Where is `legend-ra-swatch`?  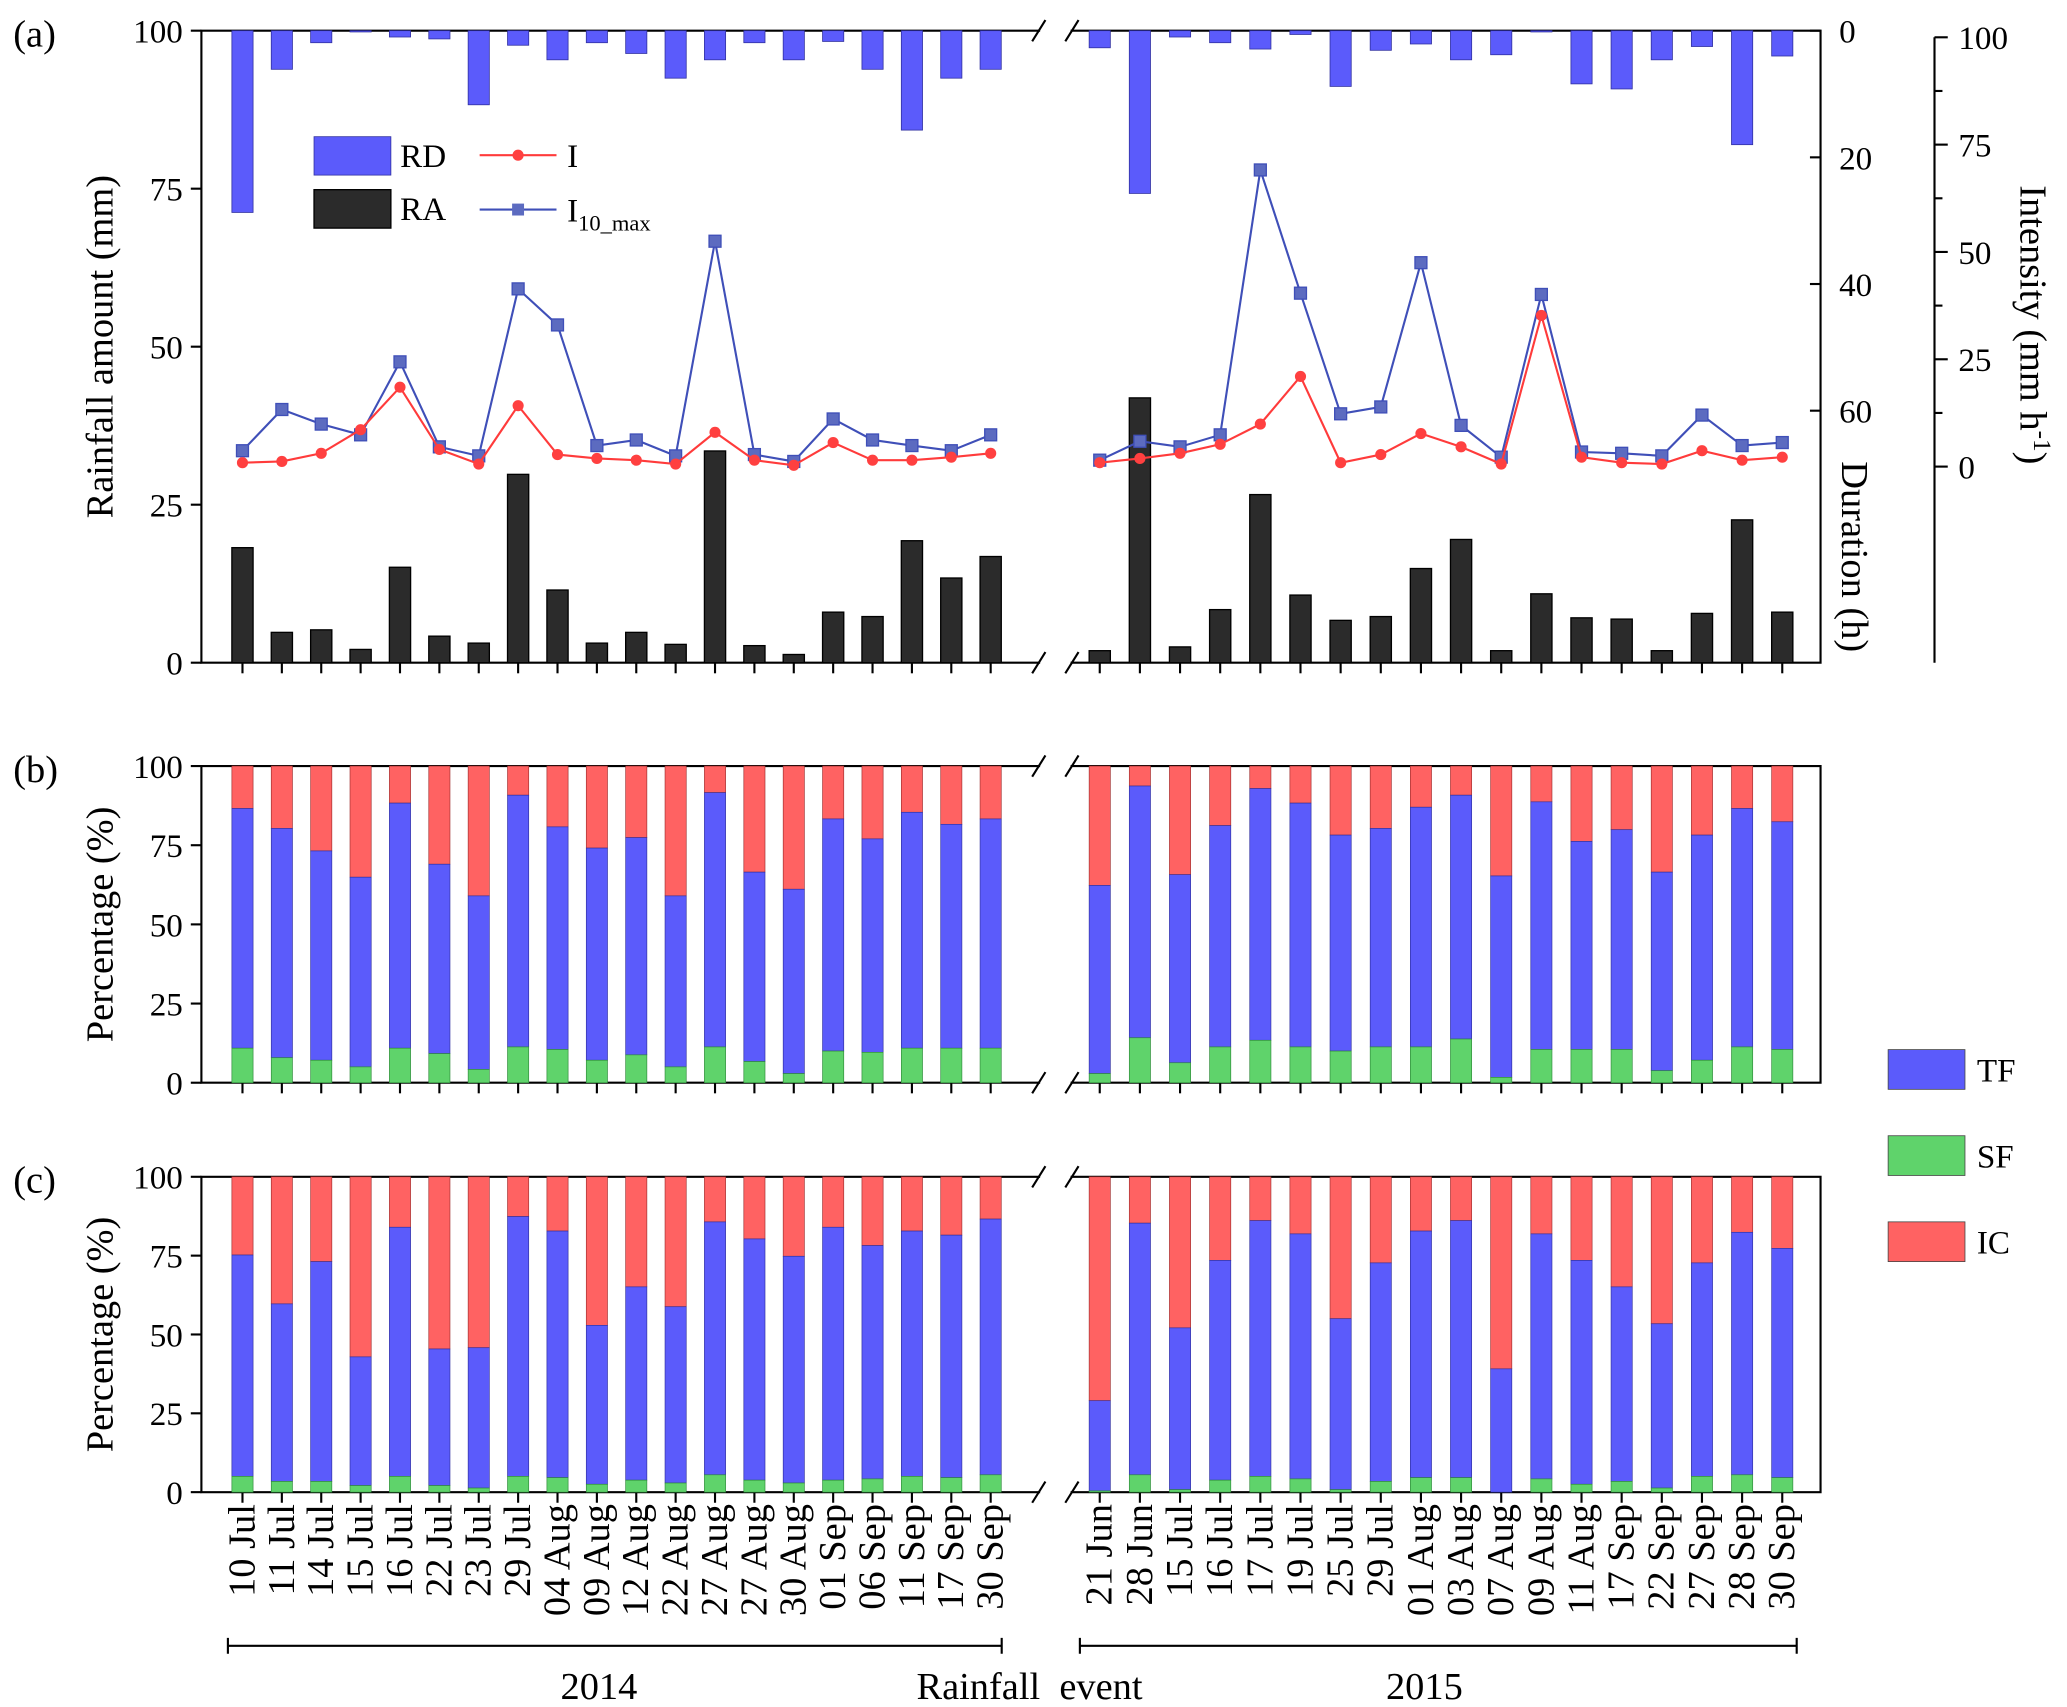 legend-ra-swatch is located at coordinates (352, 209).